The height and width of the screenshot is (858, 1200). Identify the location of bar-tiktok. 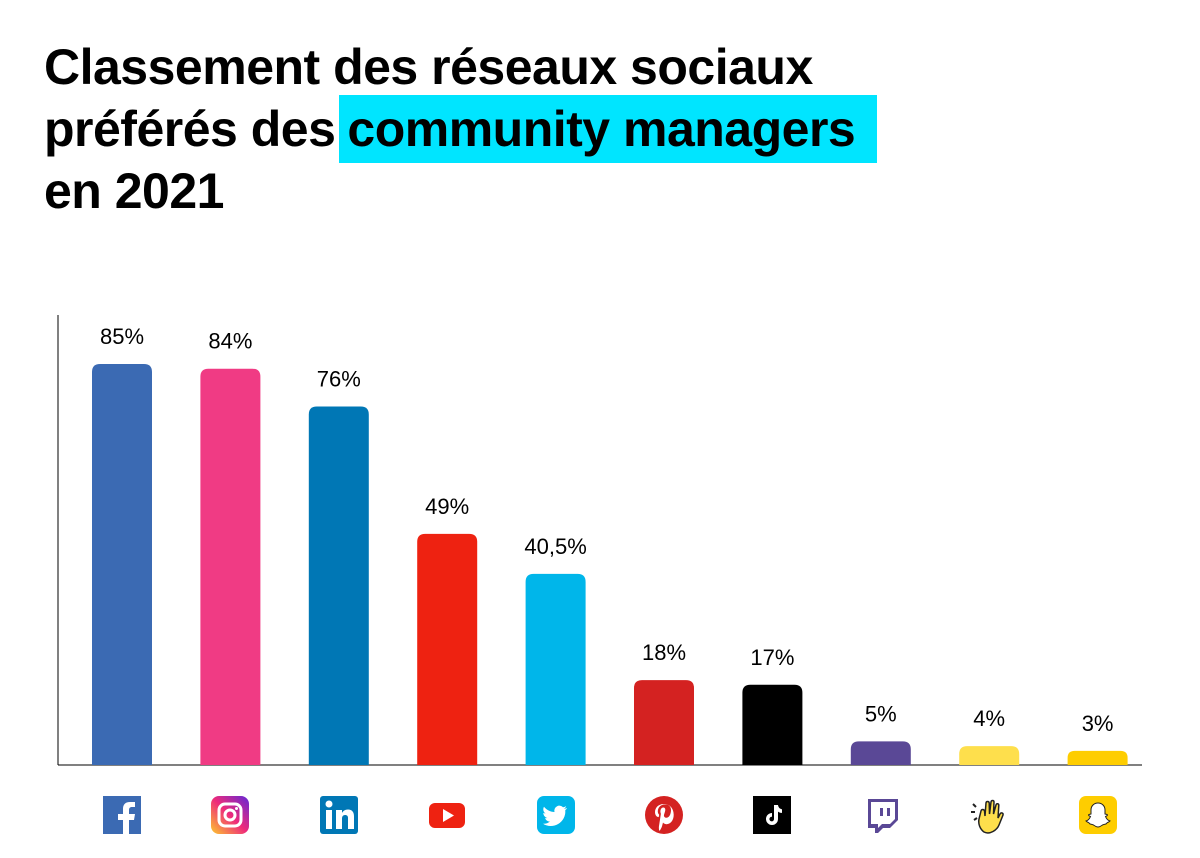
(772, 724).